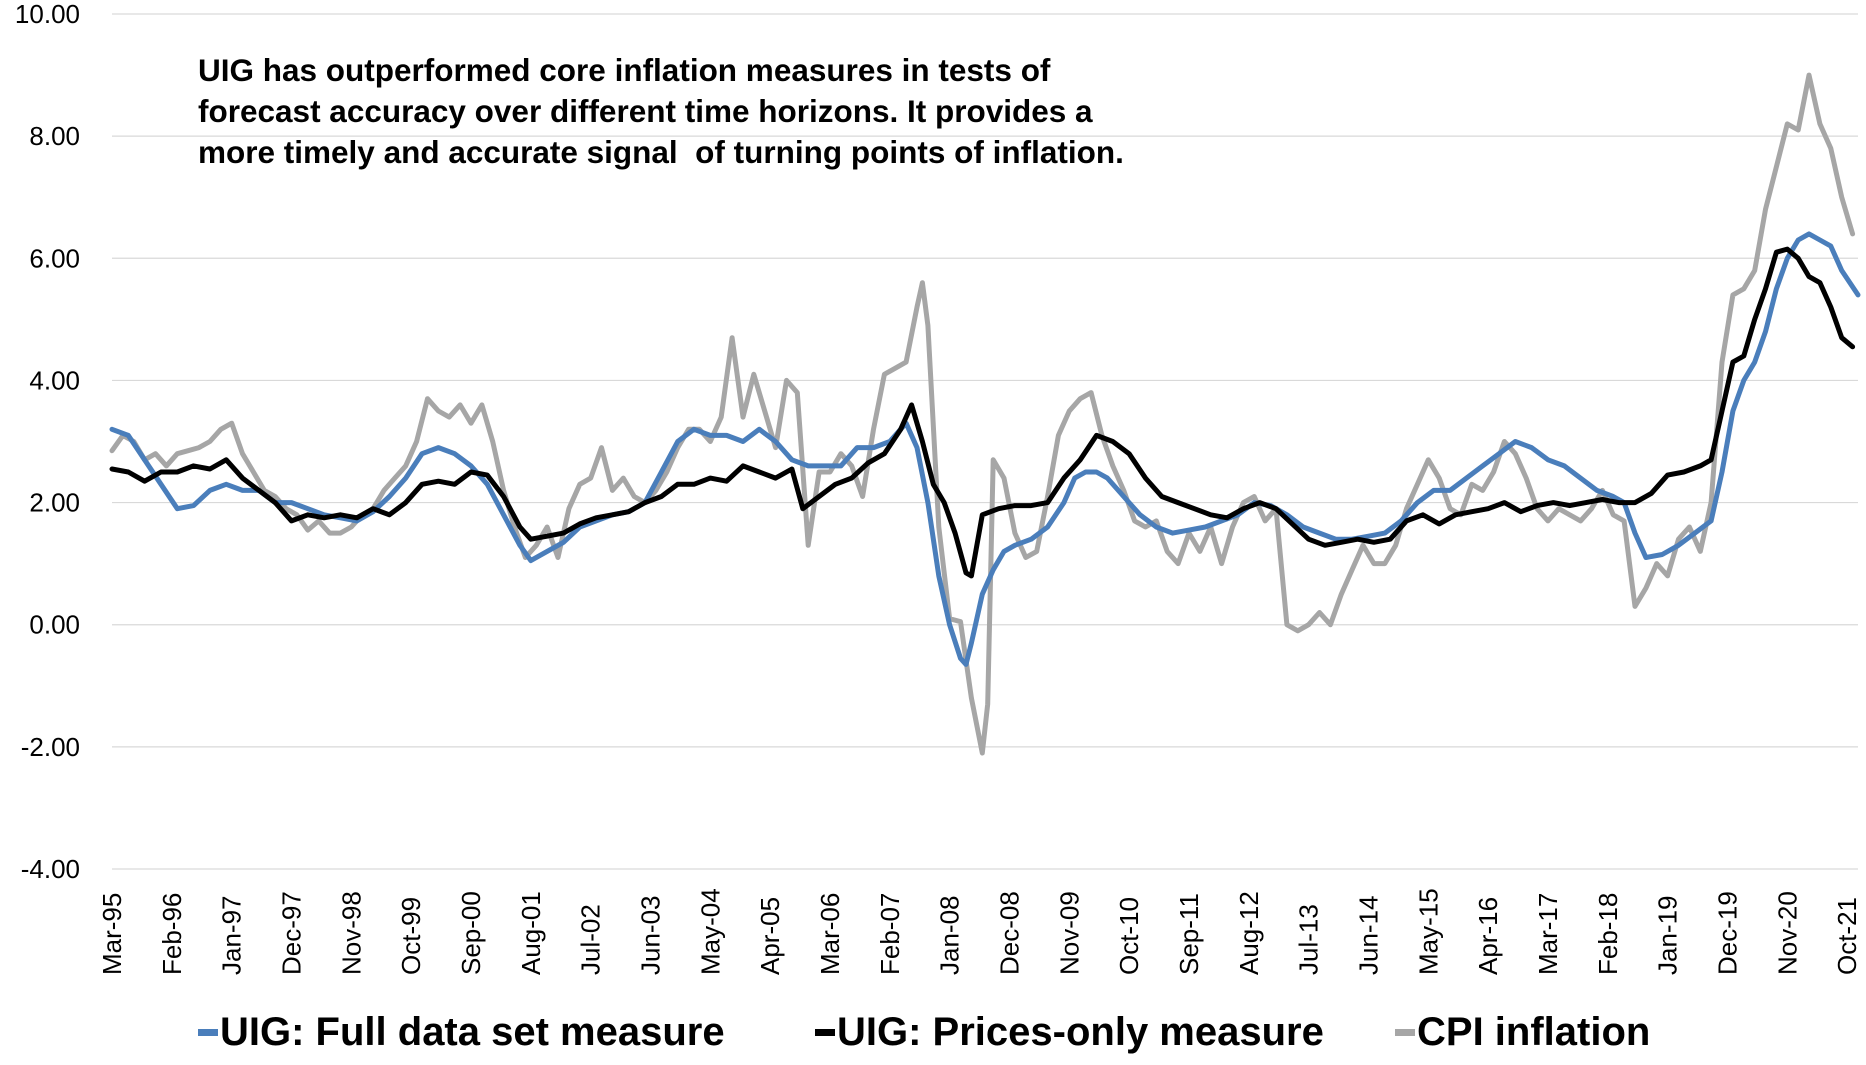 The width and height of the screenshot is (1866, 1065). Describe the element at coordinates (1405, 1032) in the screenshot. I see `legend-swatch-cpi` at that location.